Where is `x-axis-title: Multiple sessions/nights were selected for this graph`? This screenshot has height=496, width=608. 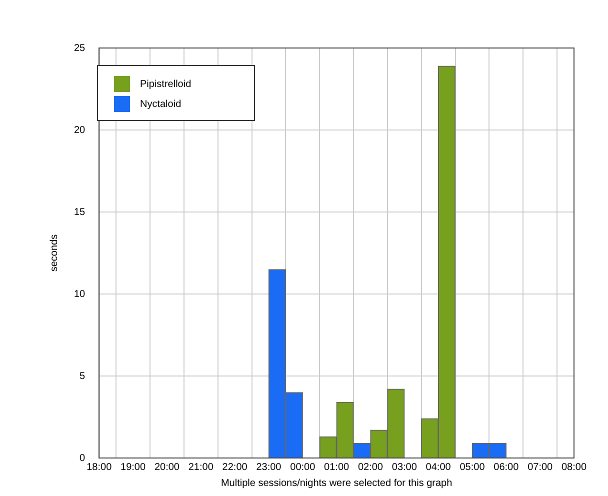 x-axis-title: Multiple sessions/nights were selected for this graph is located at coordinates (336, 483).